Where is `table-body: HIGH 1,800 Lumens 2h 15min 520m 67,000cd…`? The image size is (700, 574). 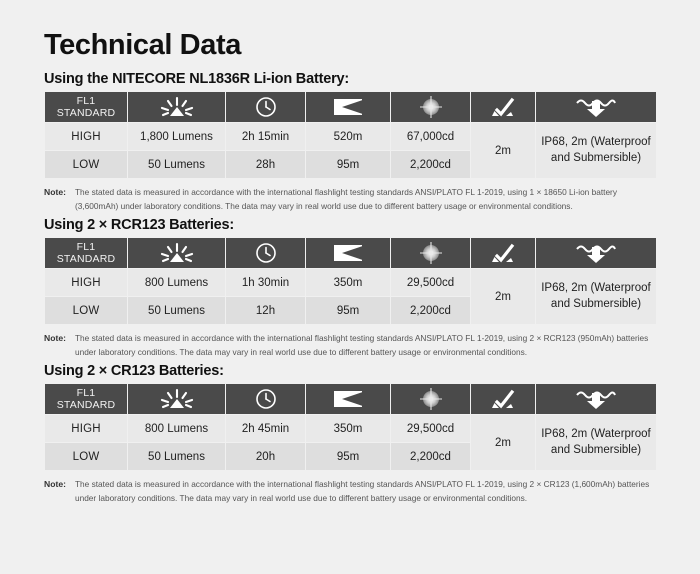 table-body: HIGH 1,800 Lumens 2h 15min 520m 67,000cd… is located at coordinates (350, 151).